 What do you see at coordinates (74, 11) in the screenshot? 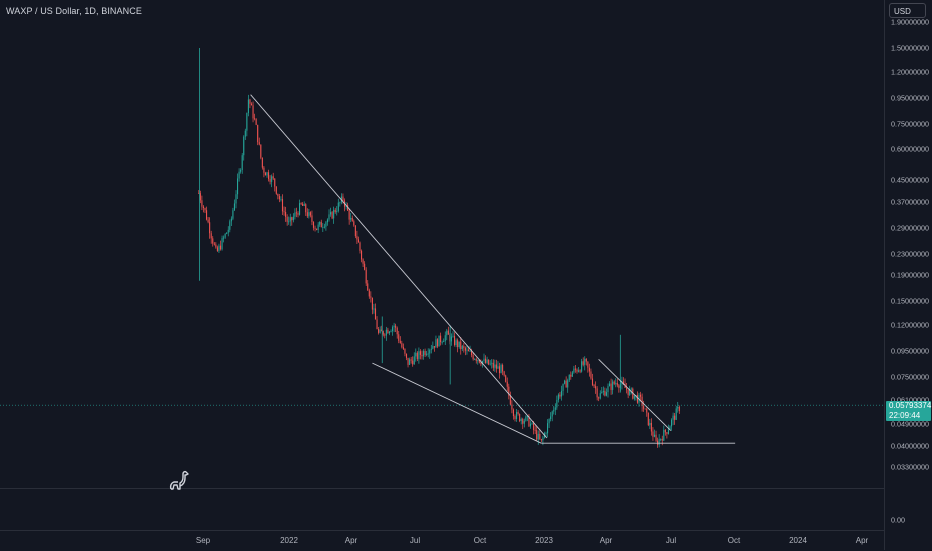
I see `symbol-legend: WAXP / US Dollar, 1D, BINANCE` at bounding box center [74, 11].